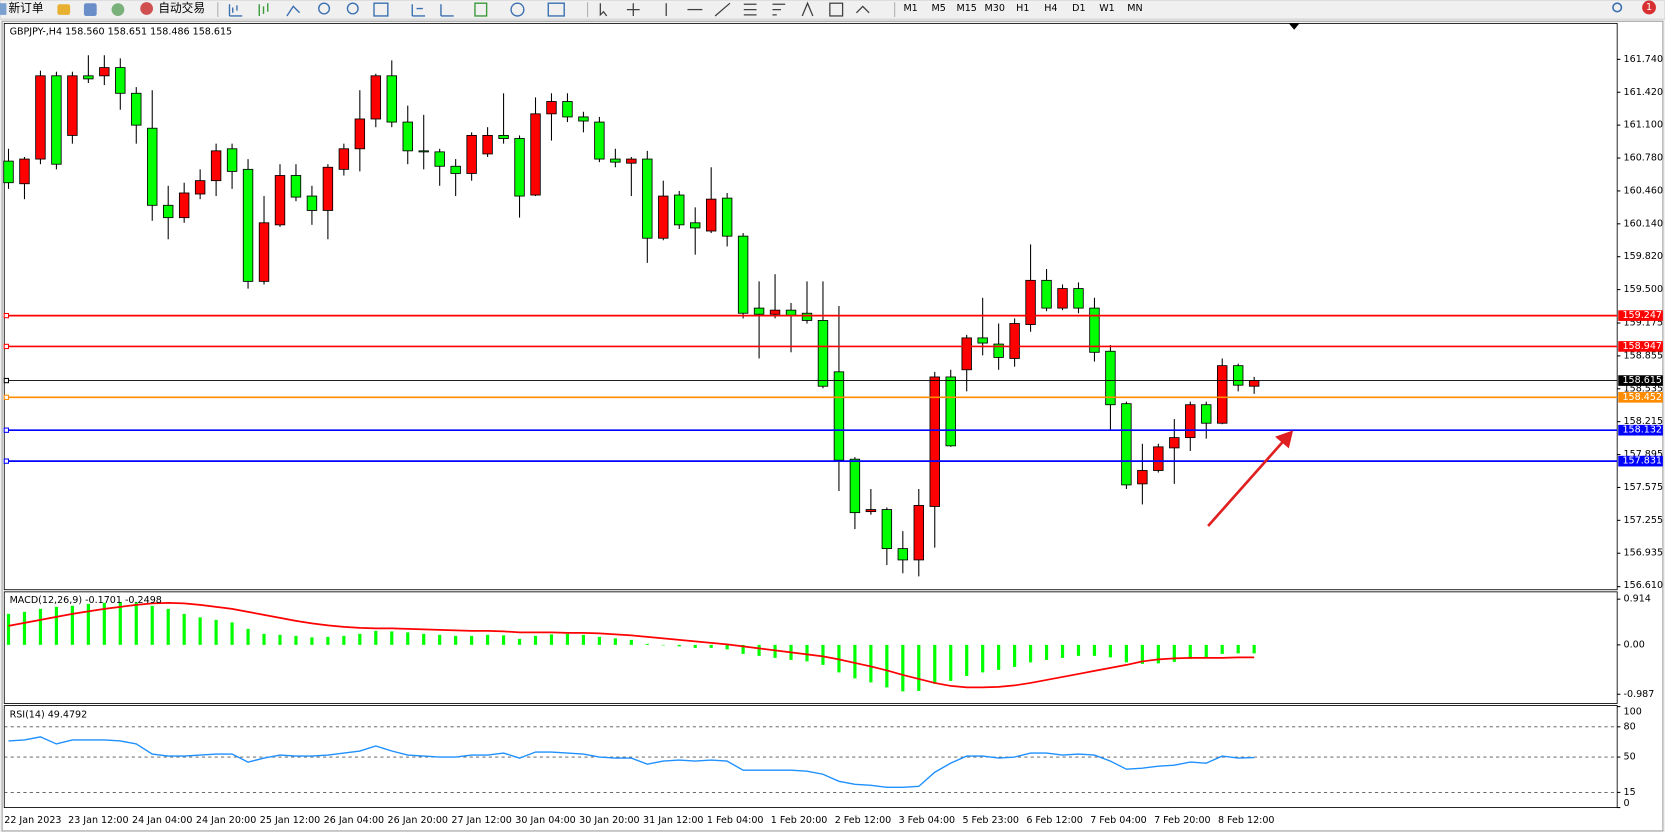 The width and height of the screenshot is (1665, 832). Describe the element at coordinates (1643, 323) in the screenshot. I see `y-tick-label: 159.175` at that location.